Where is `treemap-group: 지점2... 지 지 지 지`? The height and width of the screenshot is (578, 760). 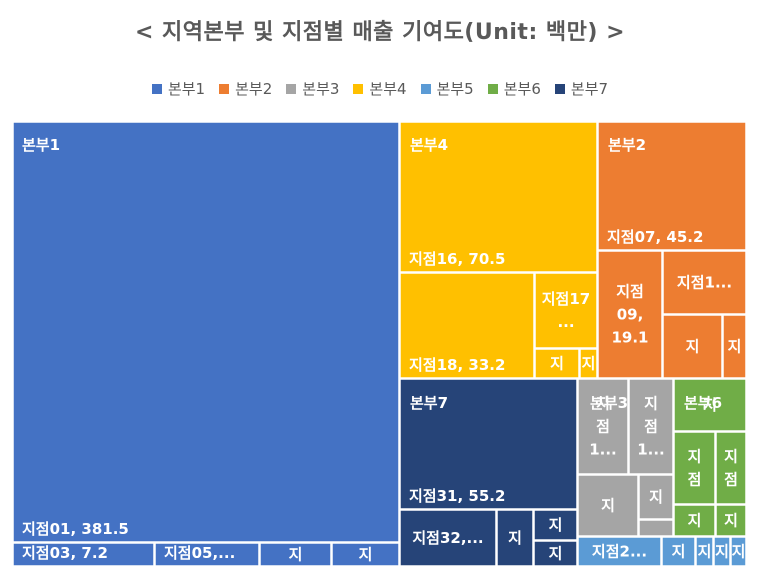
treemap-group: 지점2... 지 지 지 지 is located at coordinates (662, 551).